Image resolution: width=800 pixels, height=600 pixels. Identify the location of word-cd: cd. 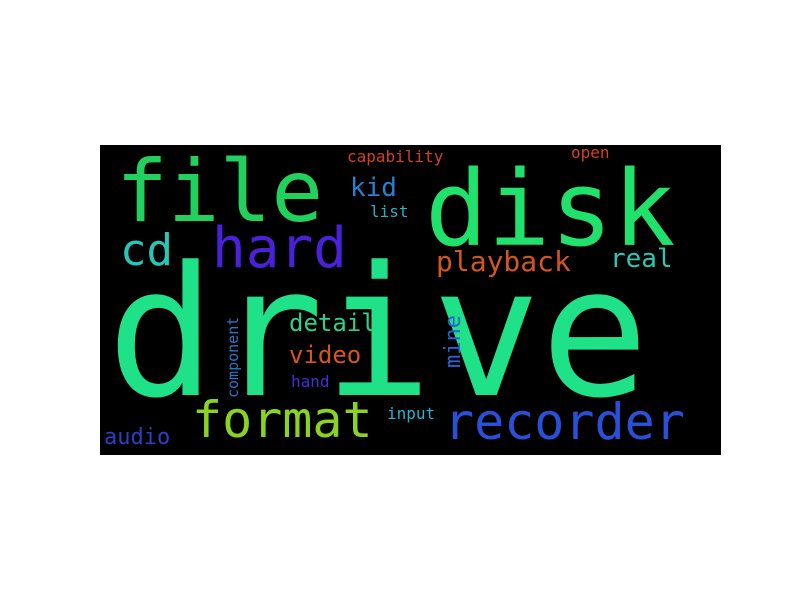
(146, 250).